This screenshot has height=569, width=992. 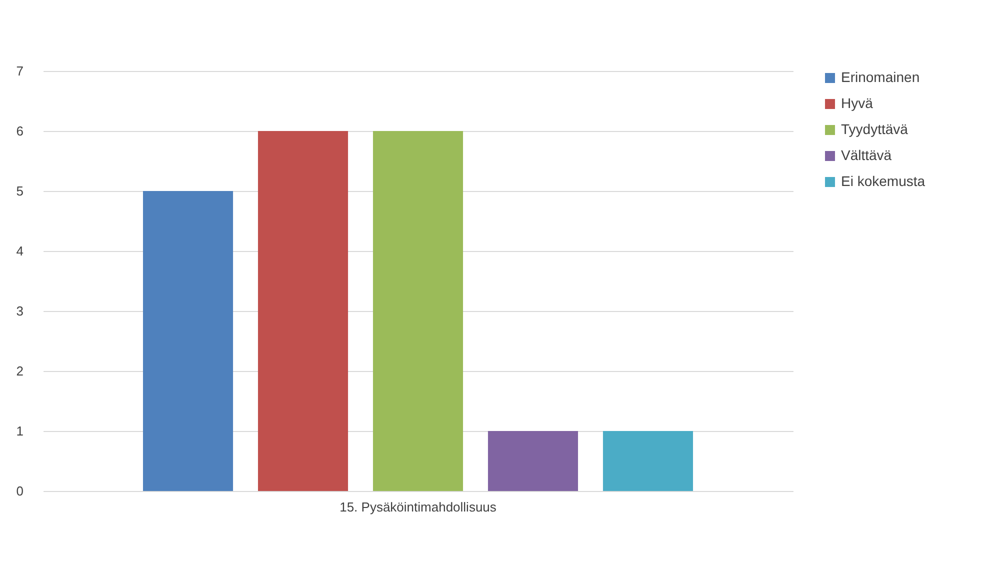 What do you see at coordinates (20, 191) in the screenshot?
I see `y-tick-label: 5` at bounding box center [20, 191].